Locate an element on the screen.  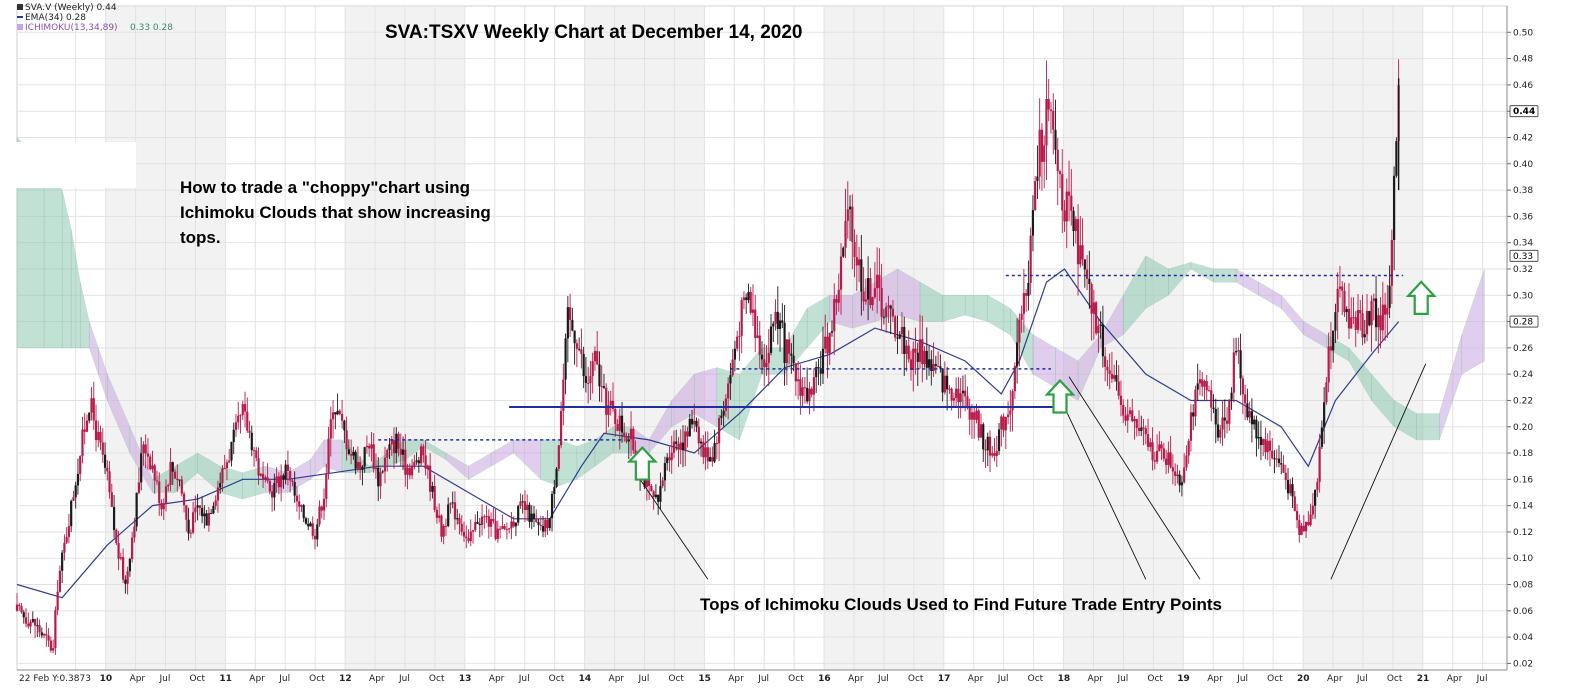
entry-arrow is located at coordinates (1421, 297).